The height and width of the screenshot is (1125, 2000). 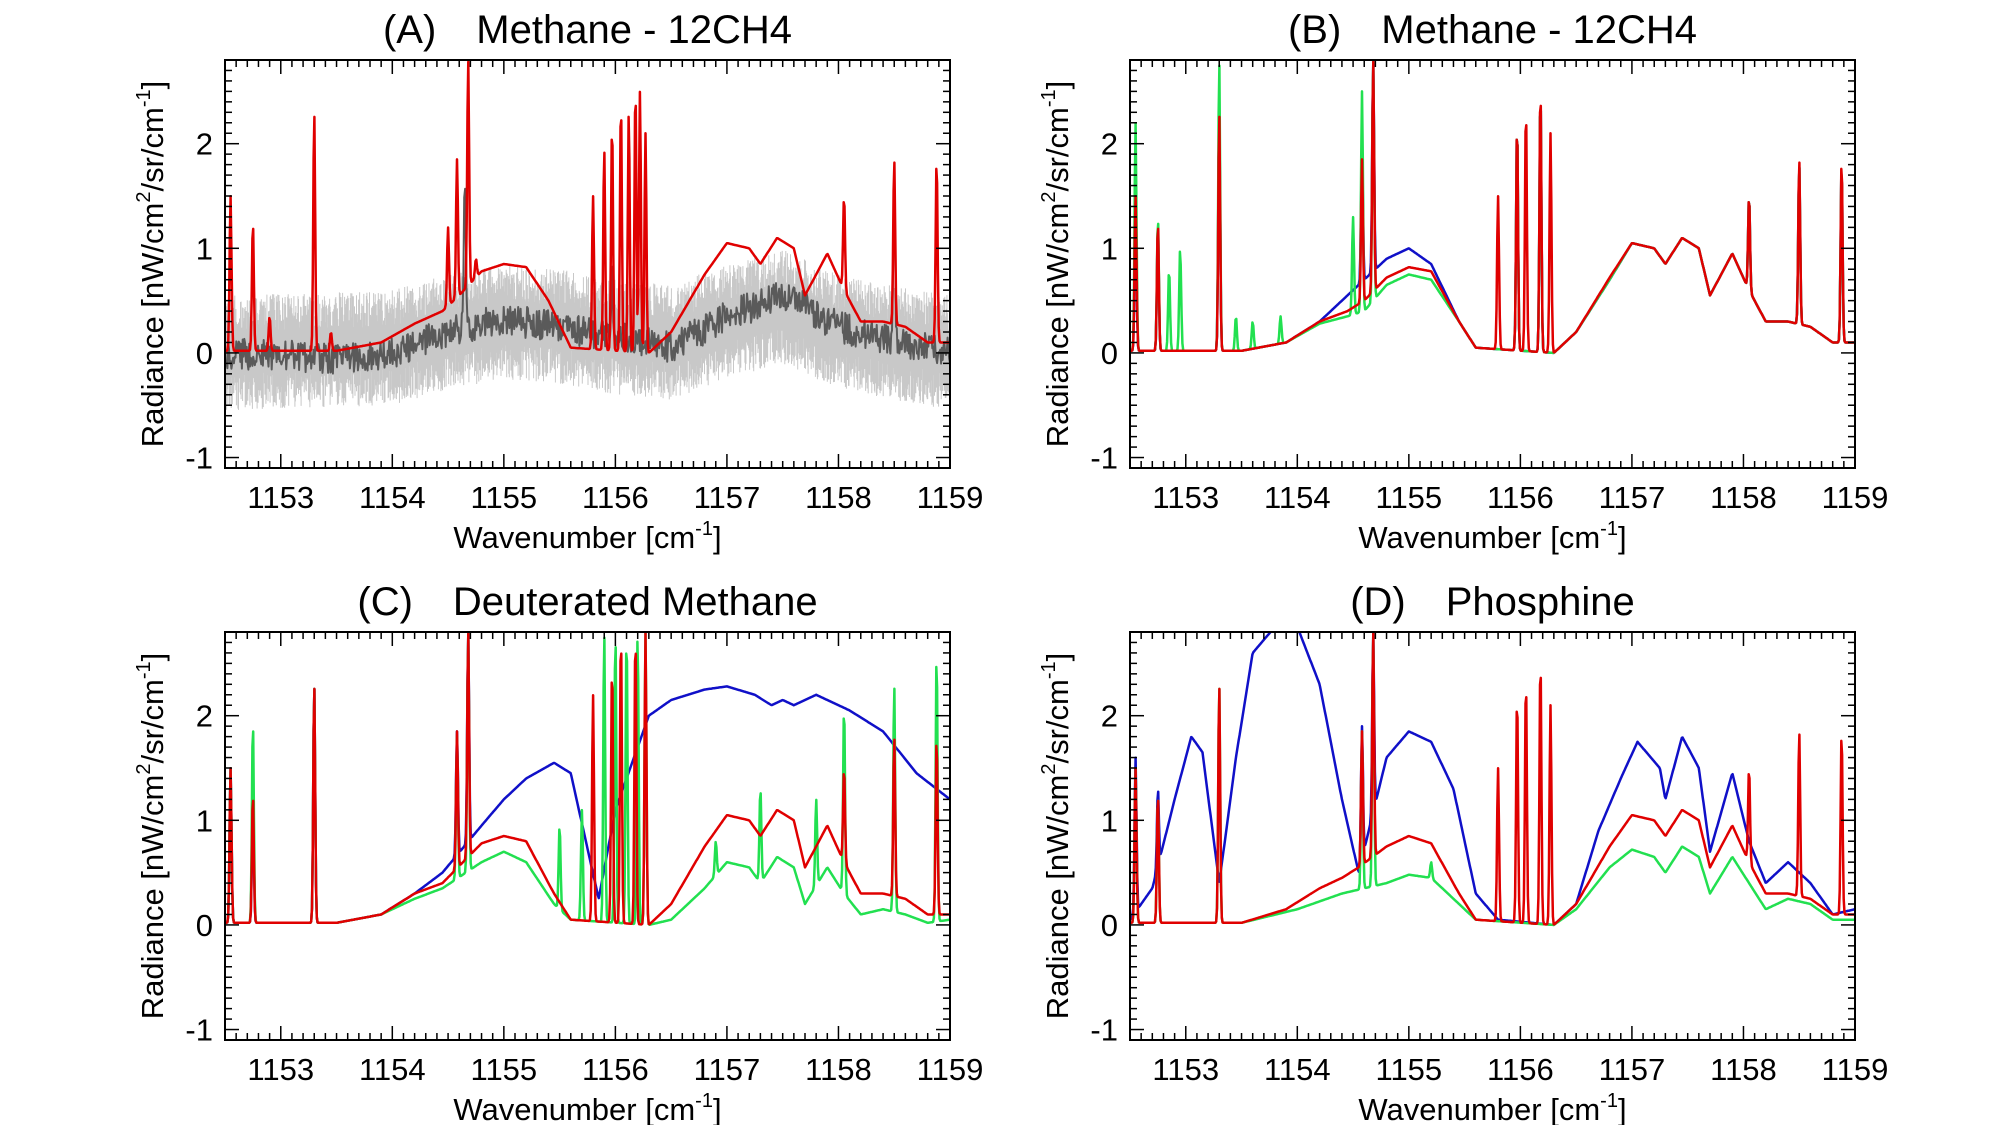 What do you see at coordinates (409, 30) in the screenshot?
I see `panel-label: (A)` at bounding box center [409, 30].